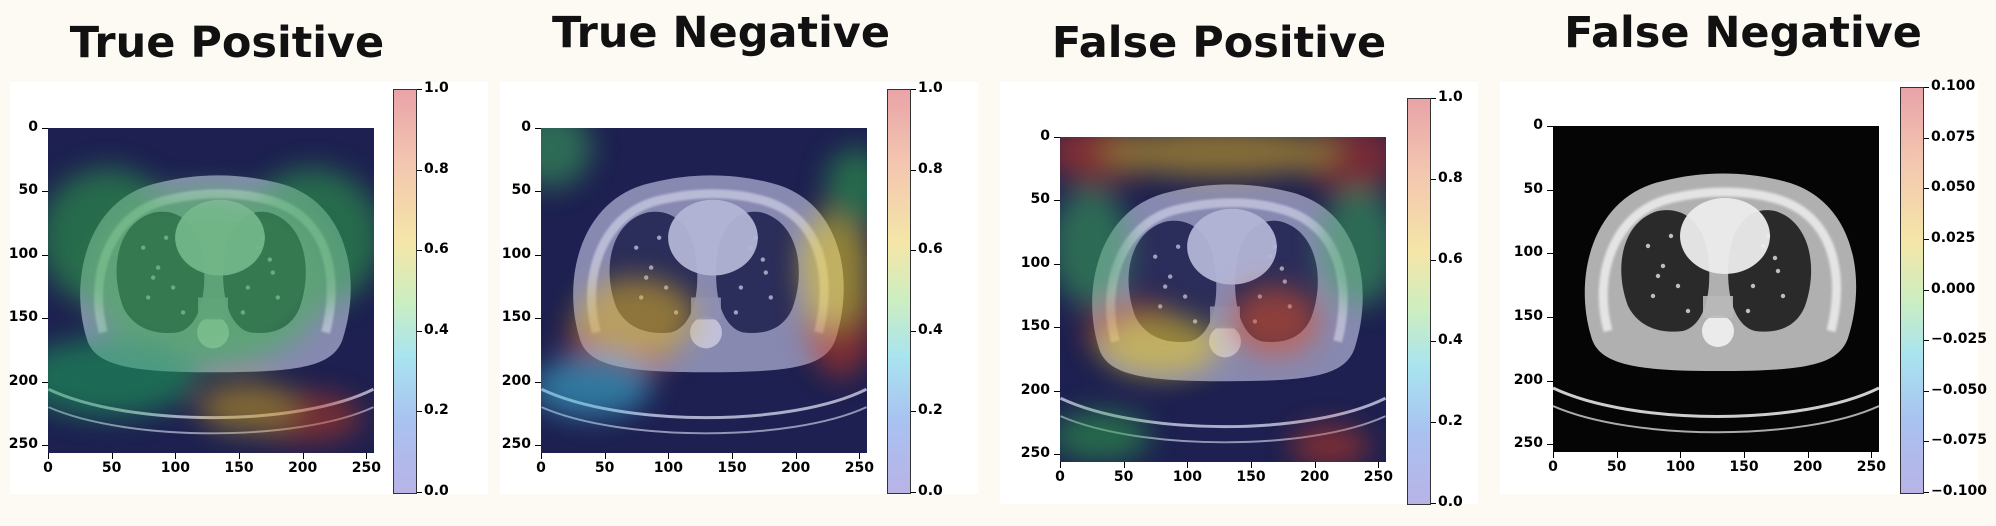 This screenshot has height=526, width=1996. I want to click on colorbar-tick-label: −0.075, so click(1959, 440).